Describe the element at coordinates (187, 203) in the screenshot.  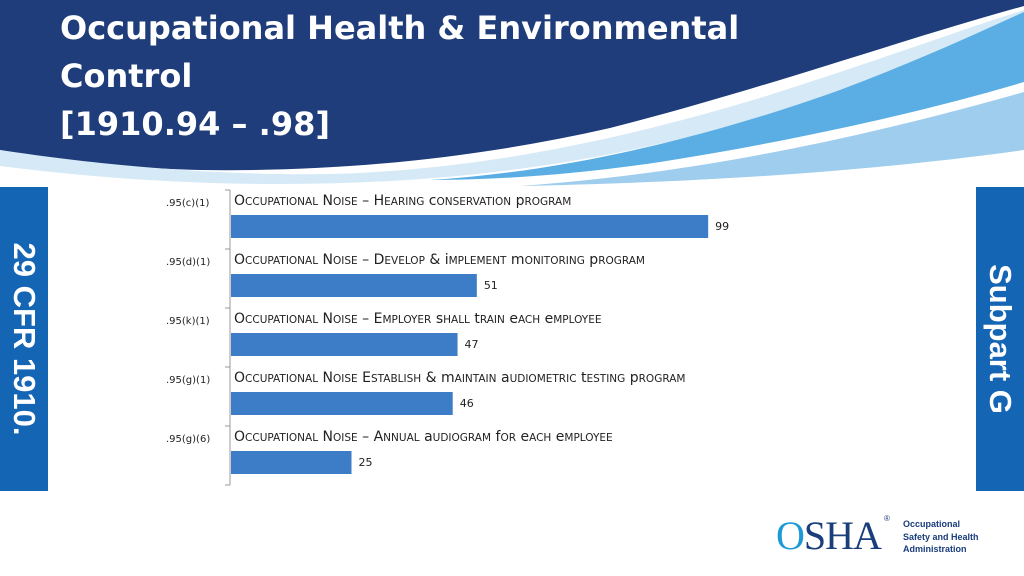
I see `category-tick-label: .95(c)(1)` at that location.